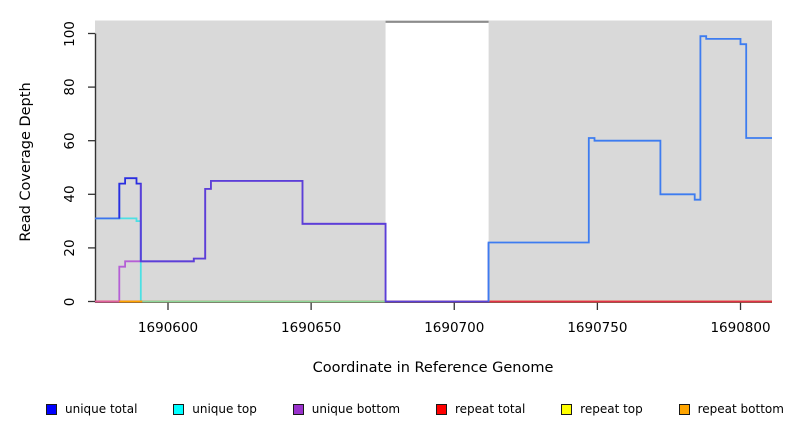 The image size is (792, 432). I want to click on legend-label: unique top, so click(224, 409).